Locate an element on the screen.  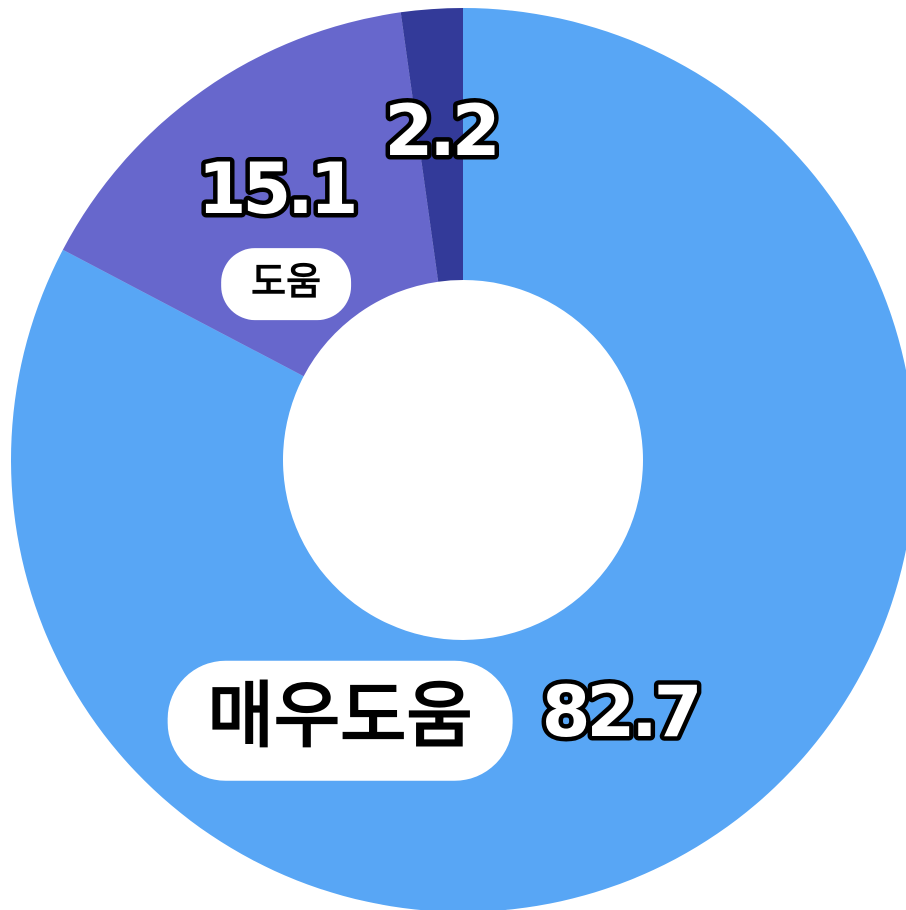
category-pill: 도움 is located at coordinates (286, 284).